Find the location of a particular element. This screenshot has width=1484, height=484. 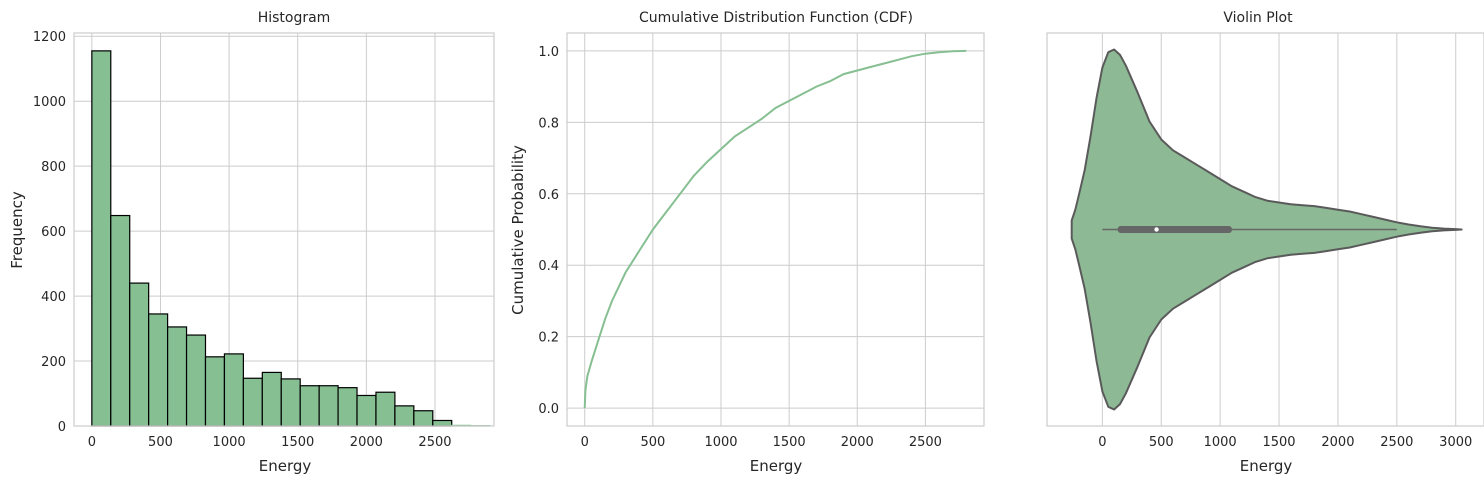

violin-x-tick-label: 2000 is located at coordinates (1337, 442).